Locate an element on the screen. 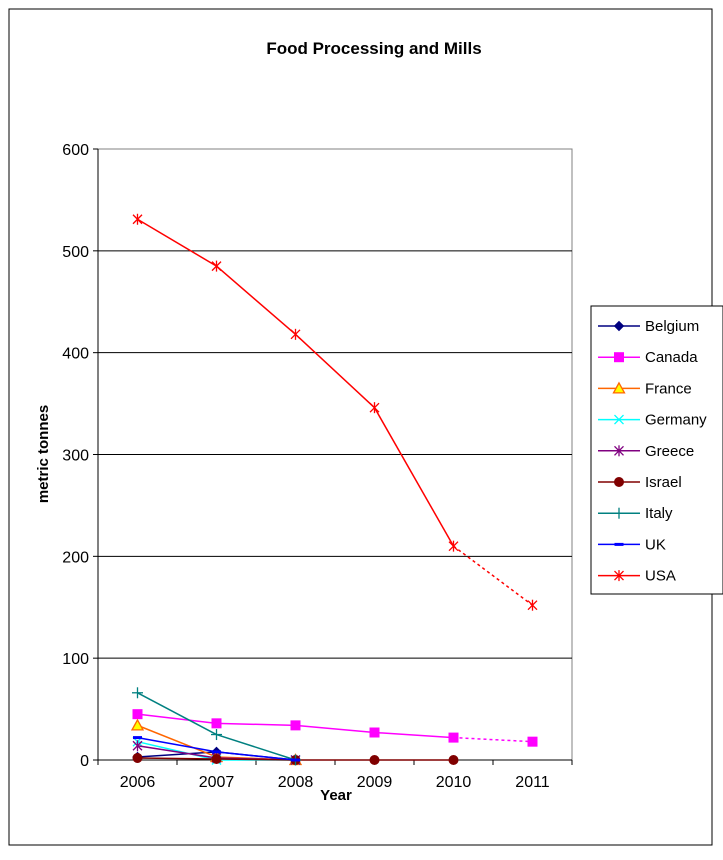  chart-title: Food Processing and Mills is located at coordinates (373, 48).